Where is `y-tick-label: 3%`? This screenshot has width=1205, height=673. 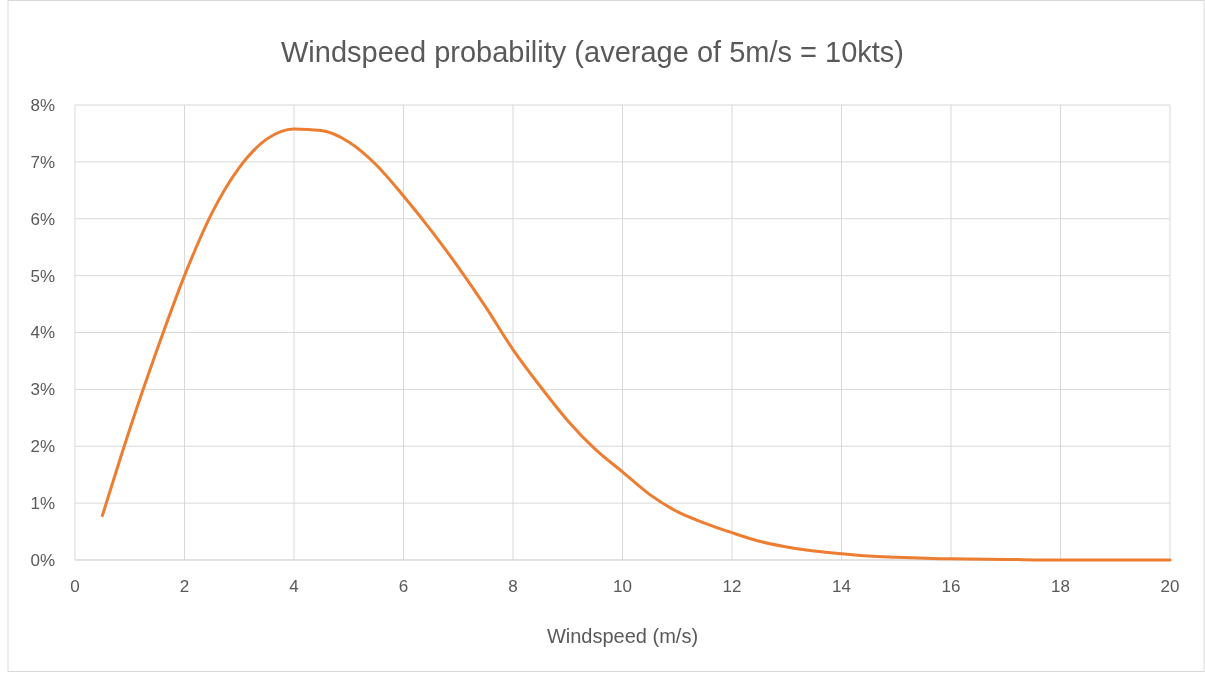
y-tick-label: 3% is located at coordinates (42, 390).